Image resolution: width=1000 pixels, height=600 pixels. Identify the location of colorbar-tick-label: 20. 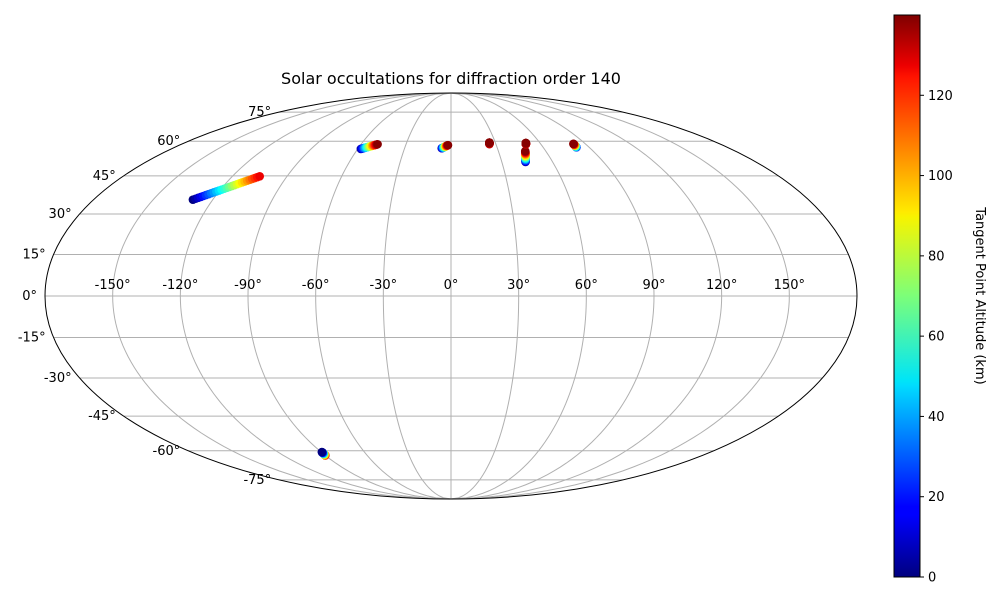
(936, 497).